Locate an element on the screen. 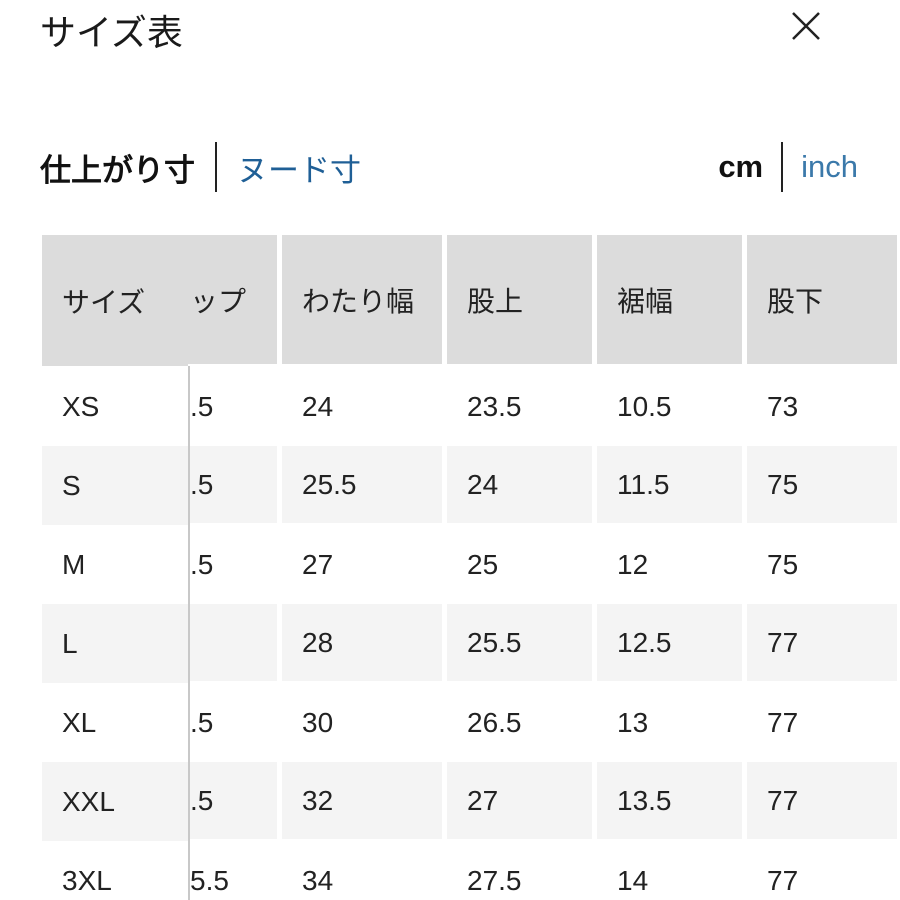 Image resolution: width=900 pixels, height=900 pixels. unit-tabs: cm inch is located at coordinates (788, 167).